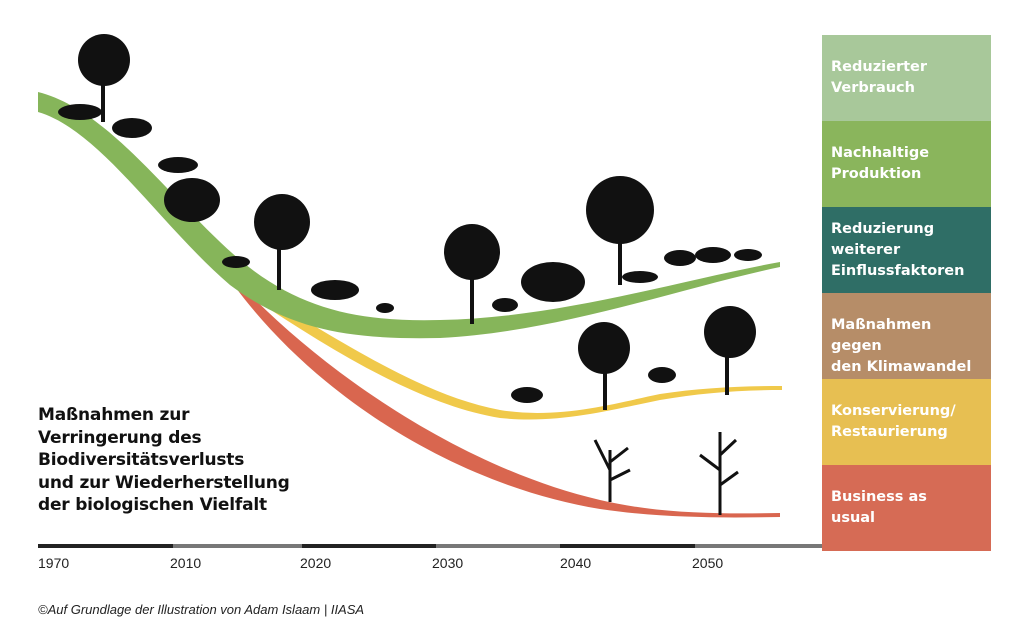 The width and height of the screenshot is (1024, 636). What do you see at coordinates (385, 308) in the screenshot?
I see `bird-icon` at bounding box center [385, 308].